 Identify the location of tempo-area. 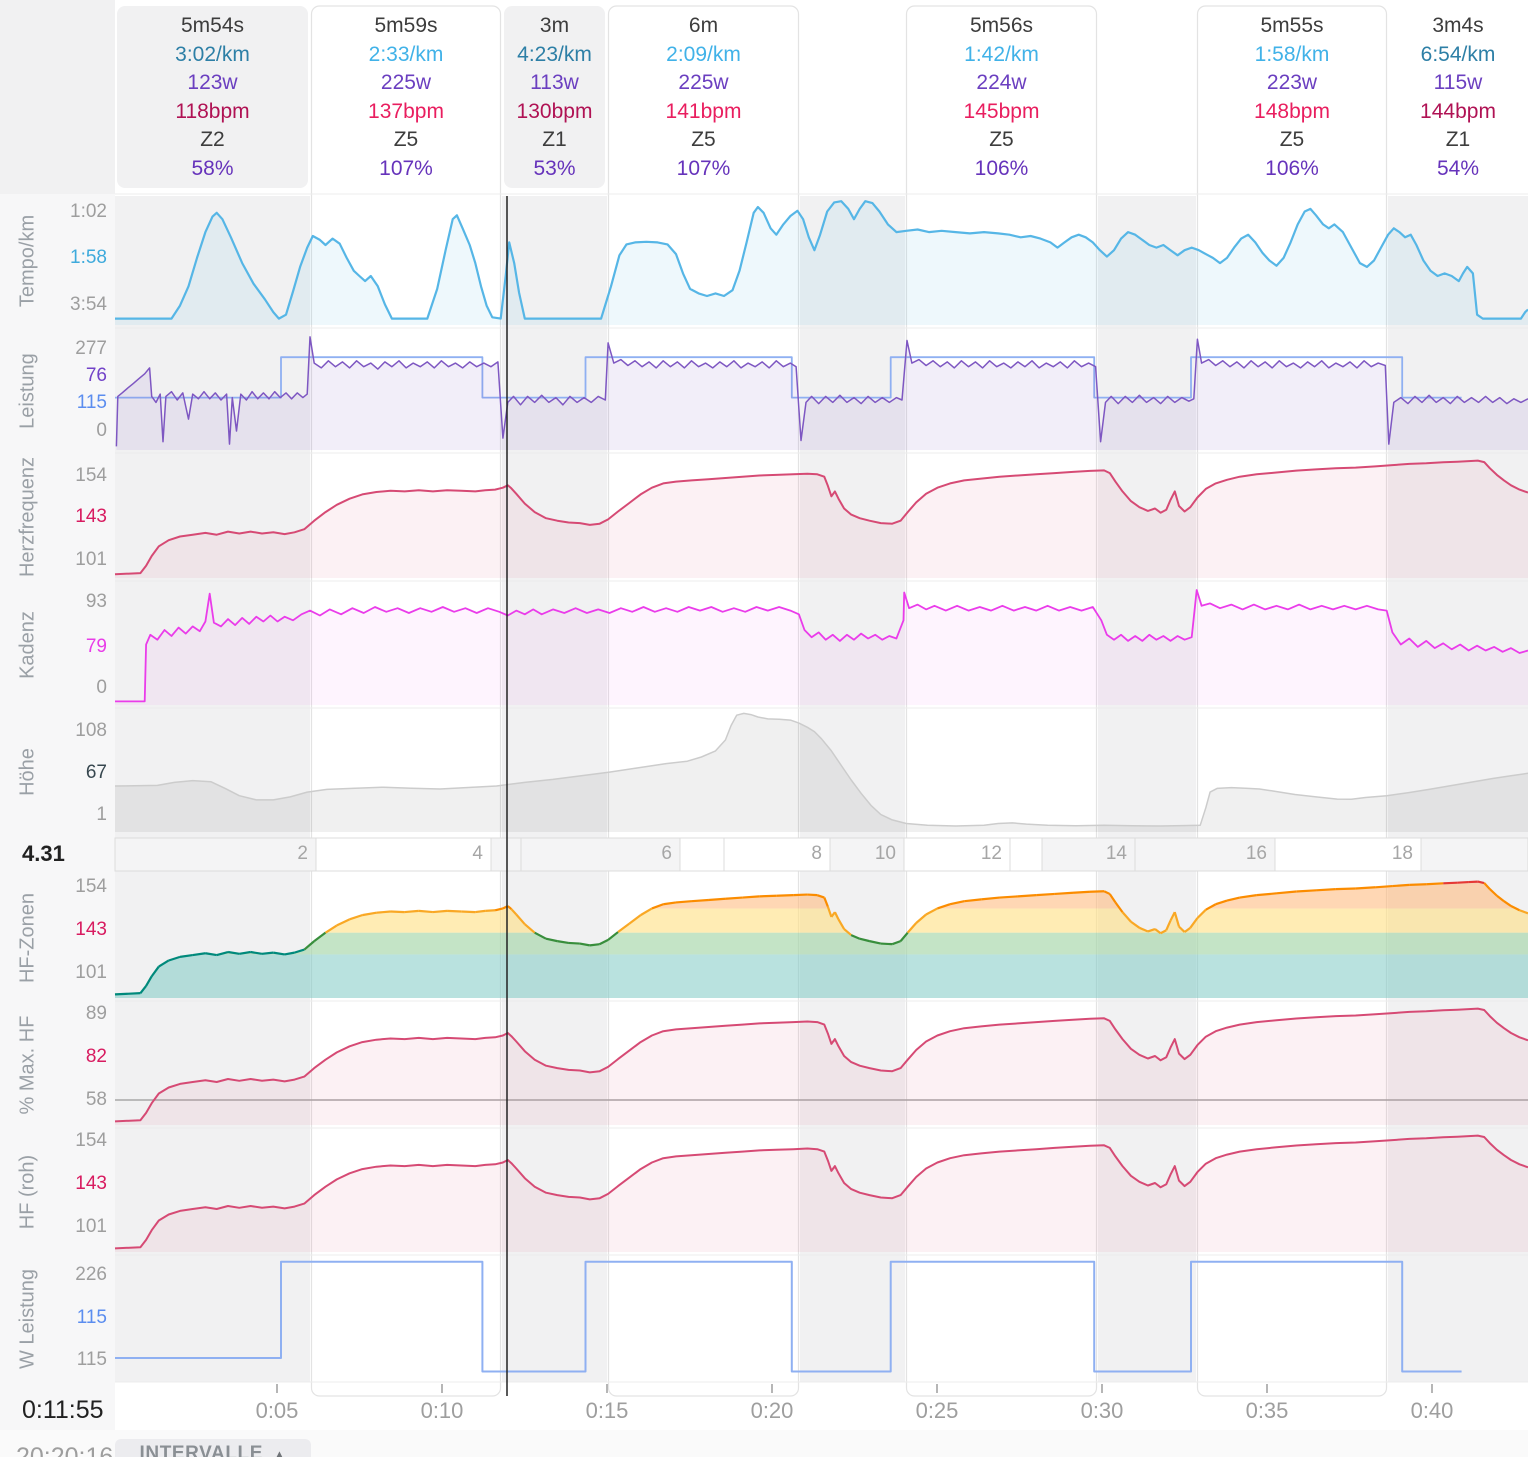
(821, 263).